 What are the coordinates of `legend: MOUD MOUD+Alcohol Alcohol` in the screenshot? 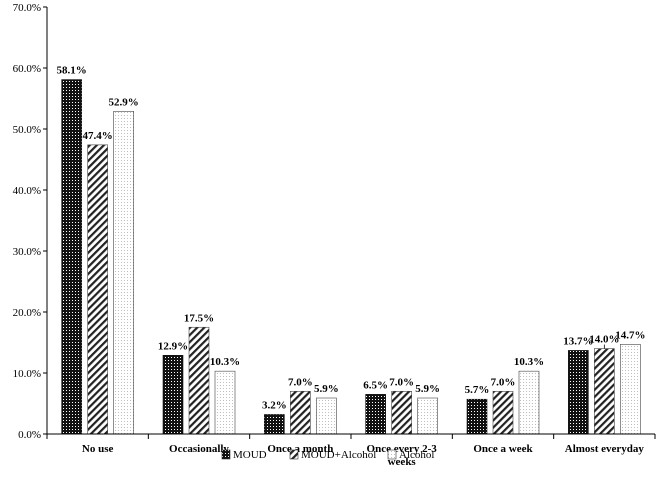 It's located at (327, 455).